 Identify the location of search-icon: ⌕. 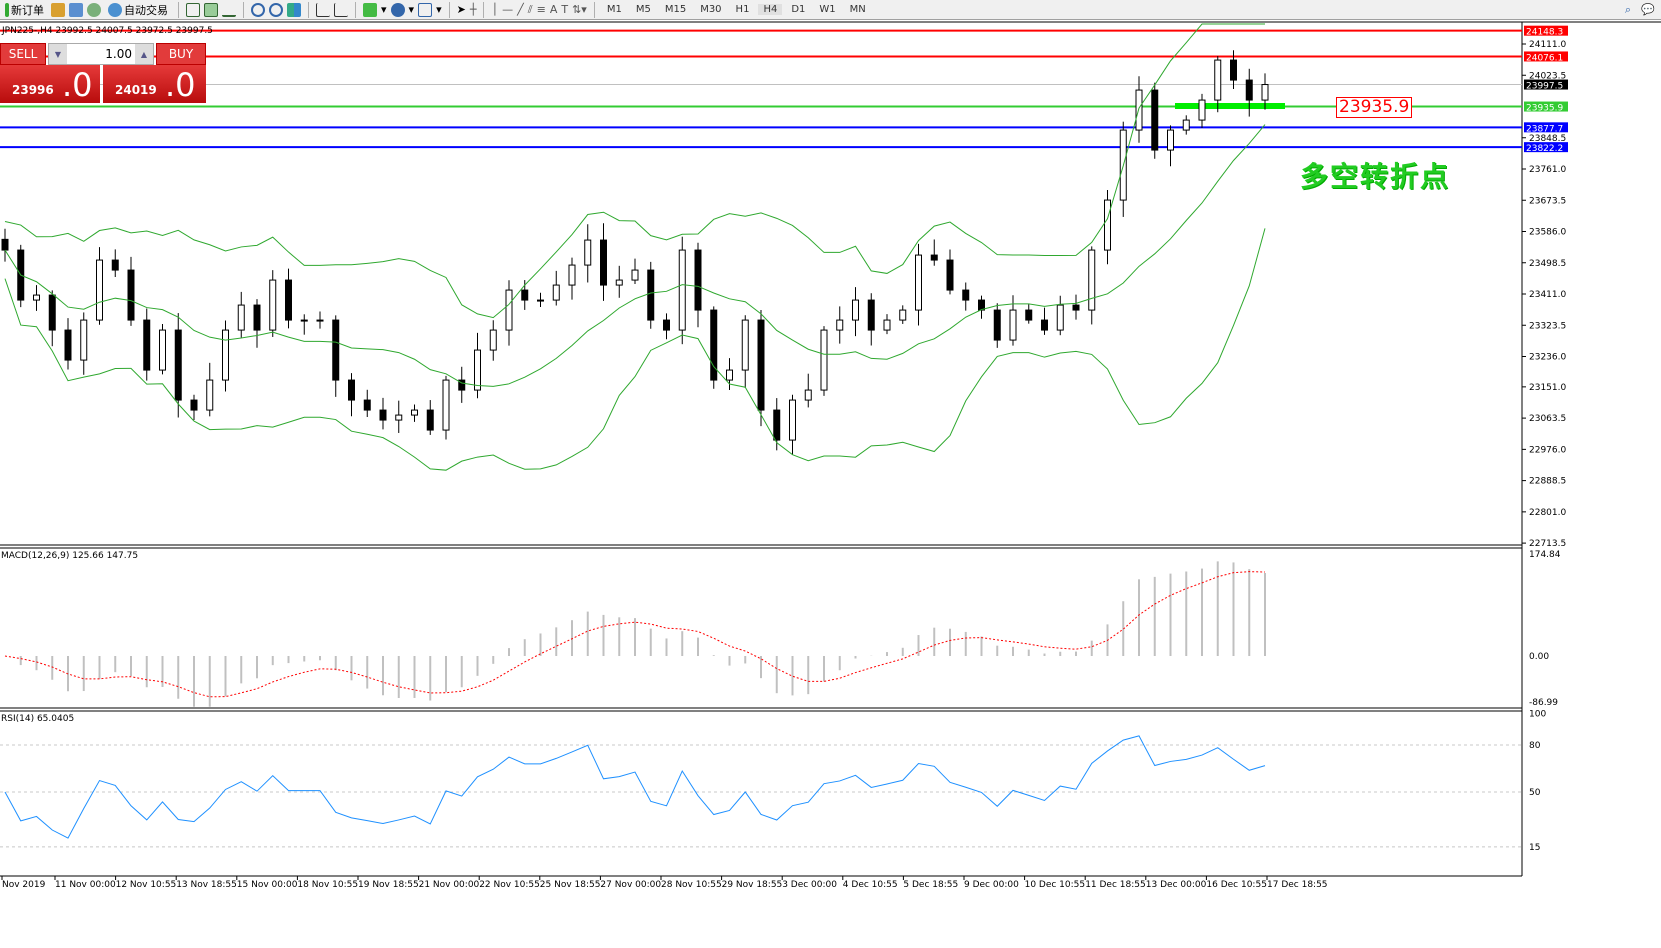
(1627, 9).